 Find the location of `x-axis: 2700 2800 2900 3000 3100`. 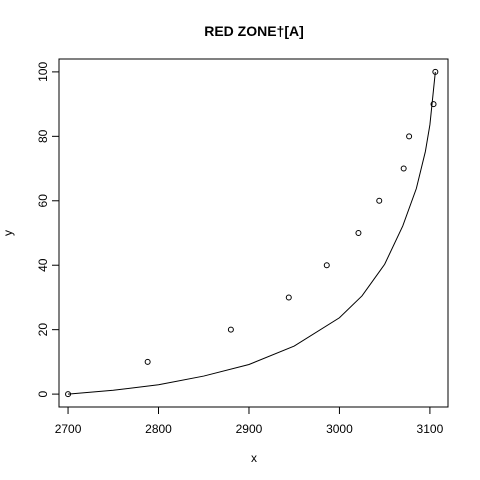

x-axis: 2700 2800 2900 3000 3100 is located at coordinates (249, 421).